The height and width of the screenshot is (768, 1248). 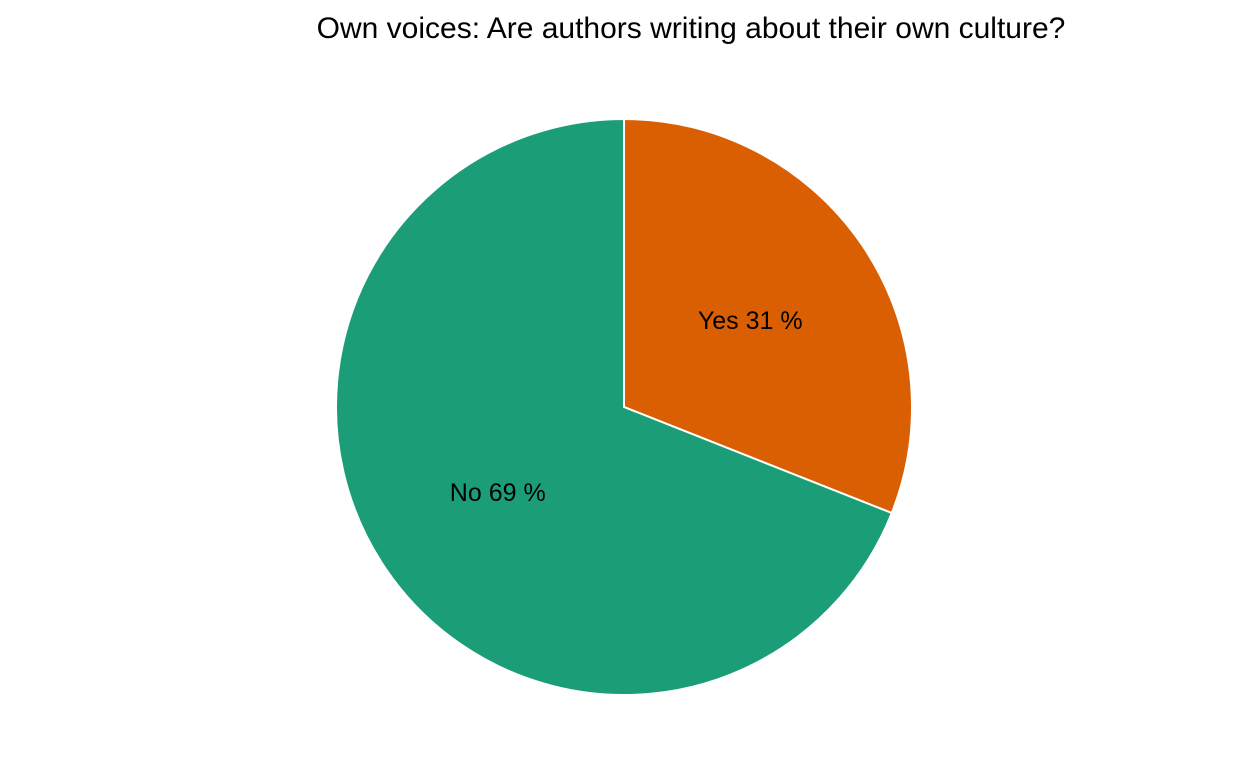 What do you see at coordinates (750, 321) in the screenshot?
I see `slice-label-yes: Yes 31 %` at bounding box center [750, 321].